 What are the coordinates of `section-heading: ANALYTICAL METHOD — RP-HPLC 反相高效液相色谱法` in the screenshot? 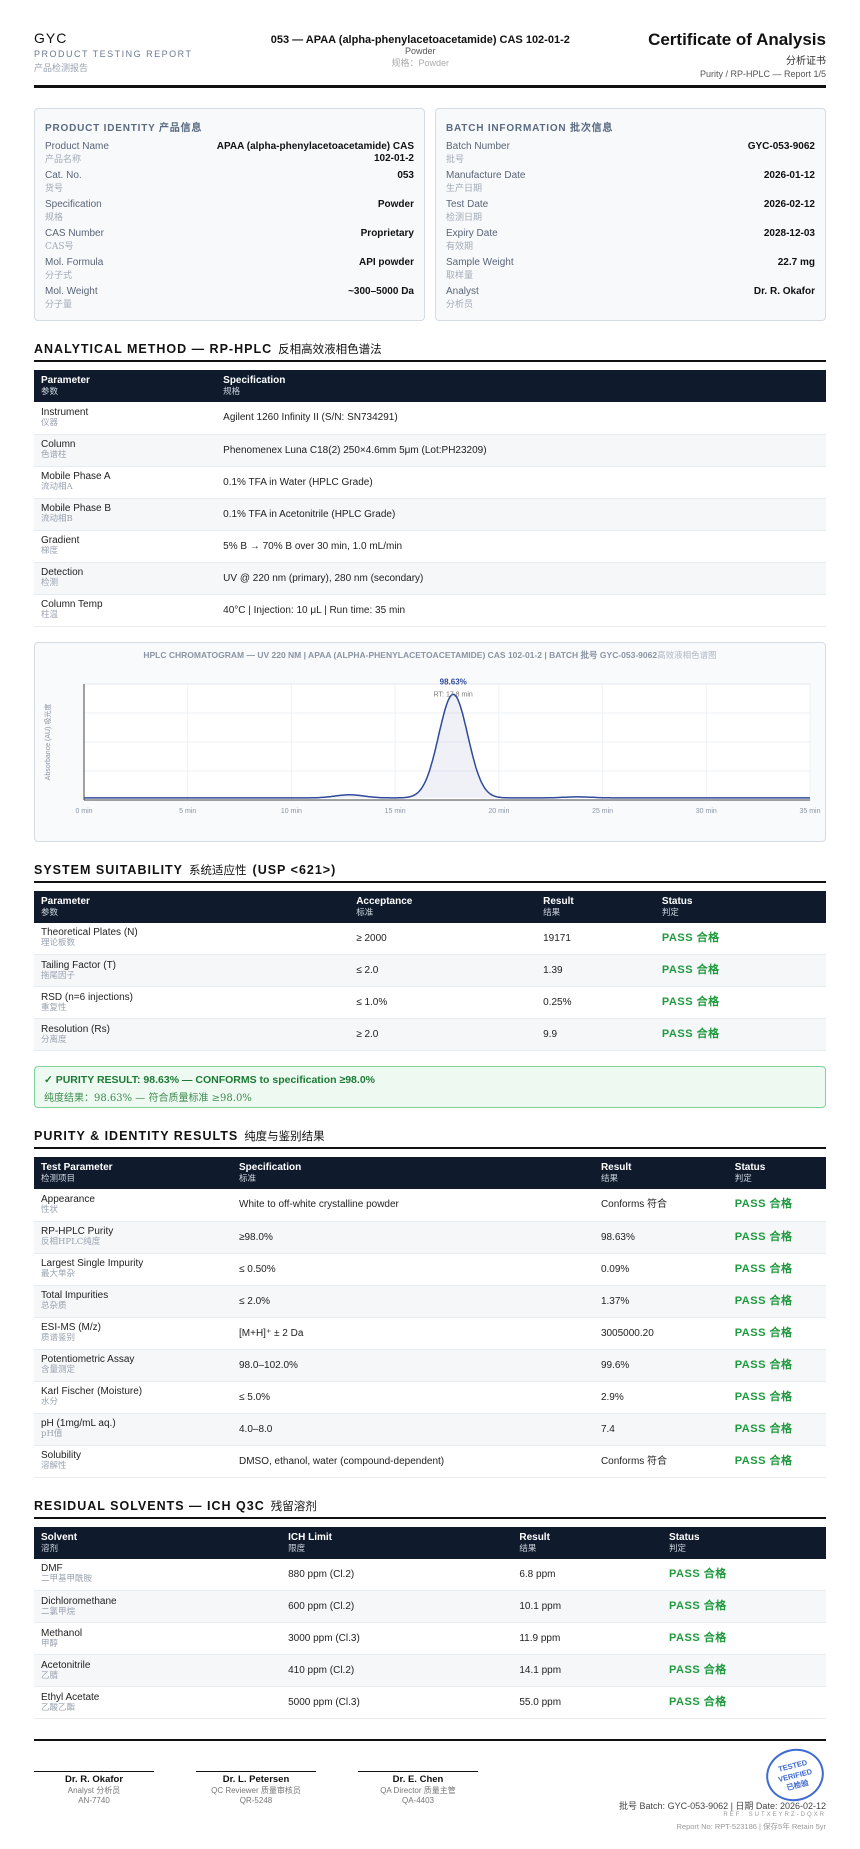 It's located at (430, 351).